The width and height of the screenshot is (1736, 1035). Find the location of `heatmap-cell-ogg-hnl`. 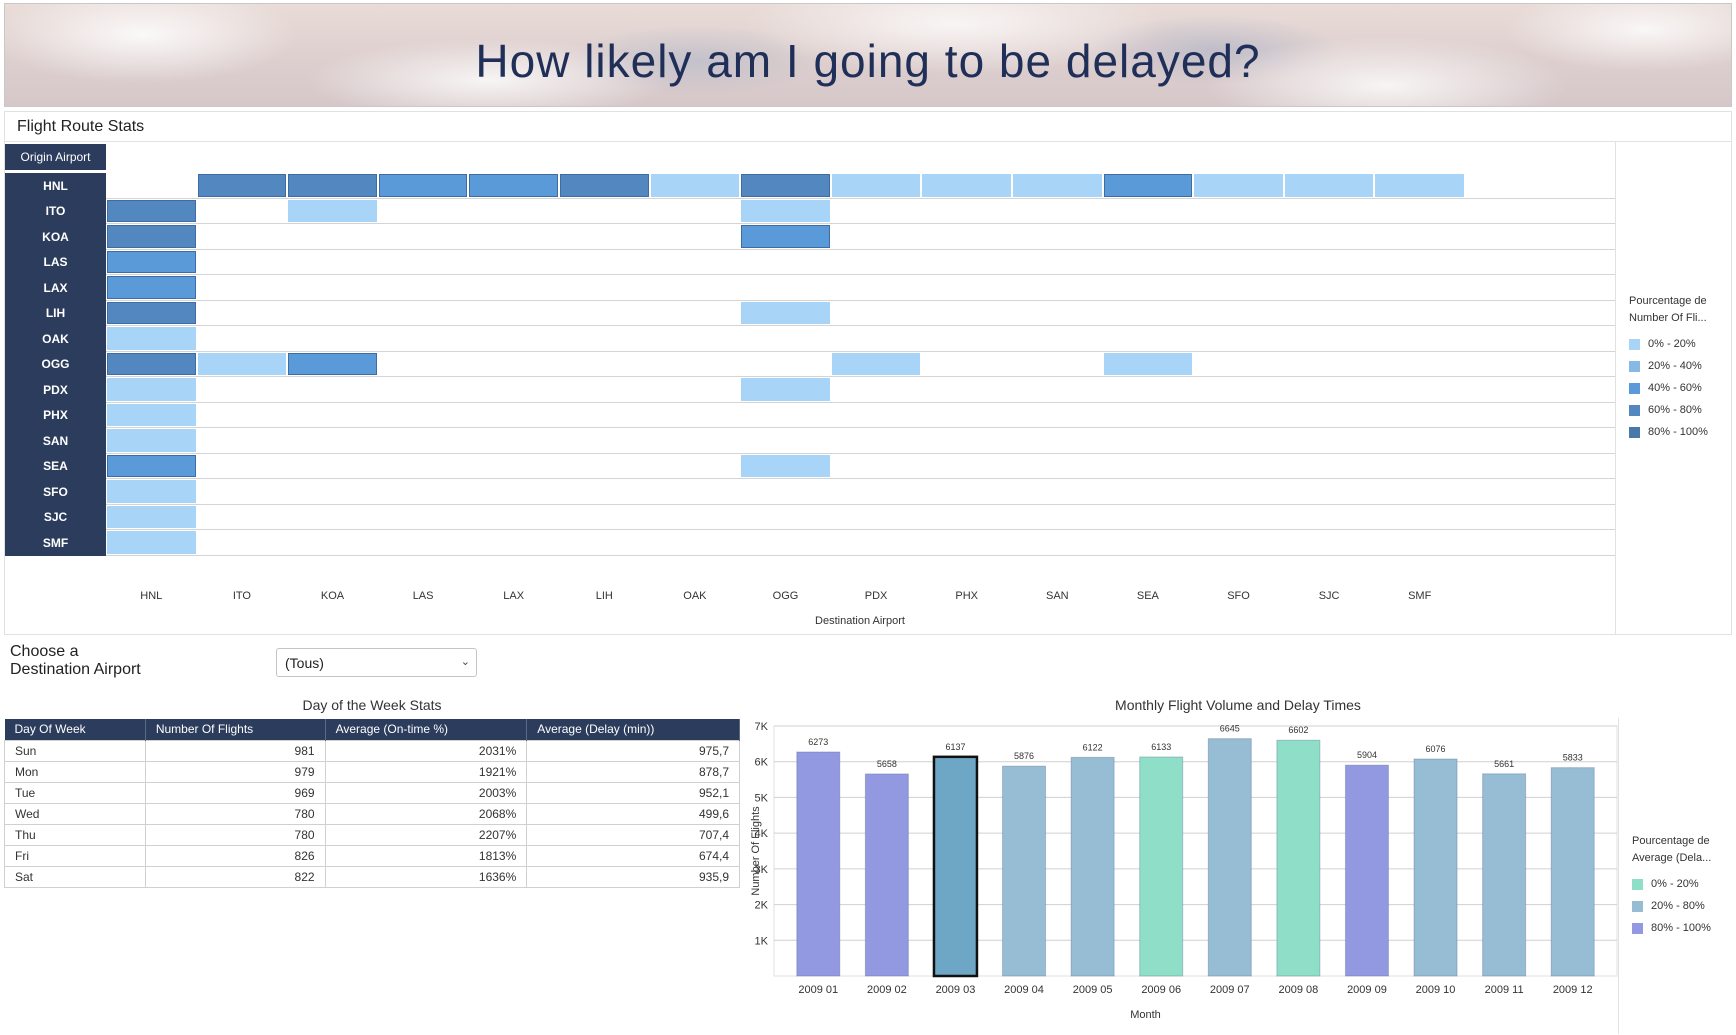

heatmap-cell-ogg-hnl is located at coordinates (151, 363).